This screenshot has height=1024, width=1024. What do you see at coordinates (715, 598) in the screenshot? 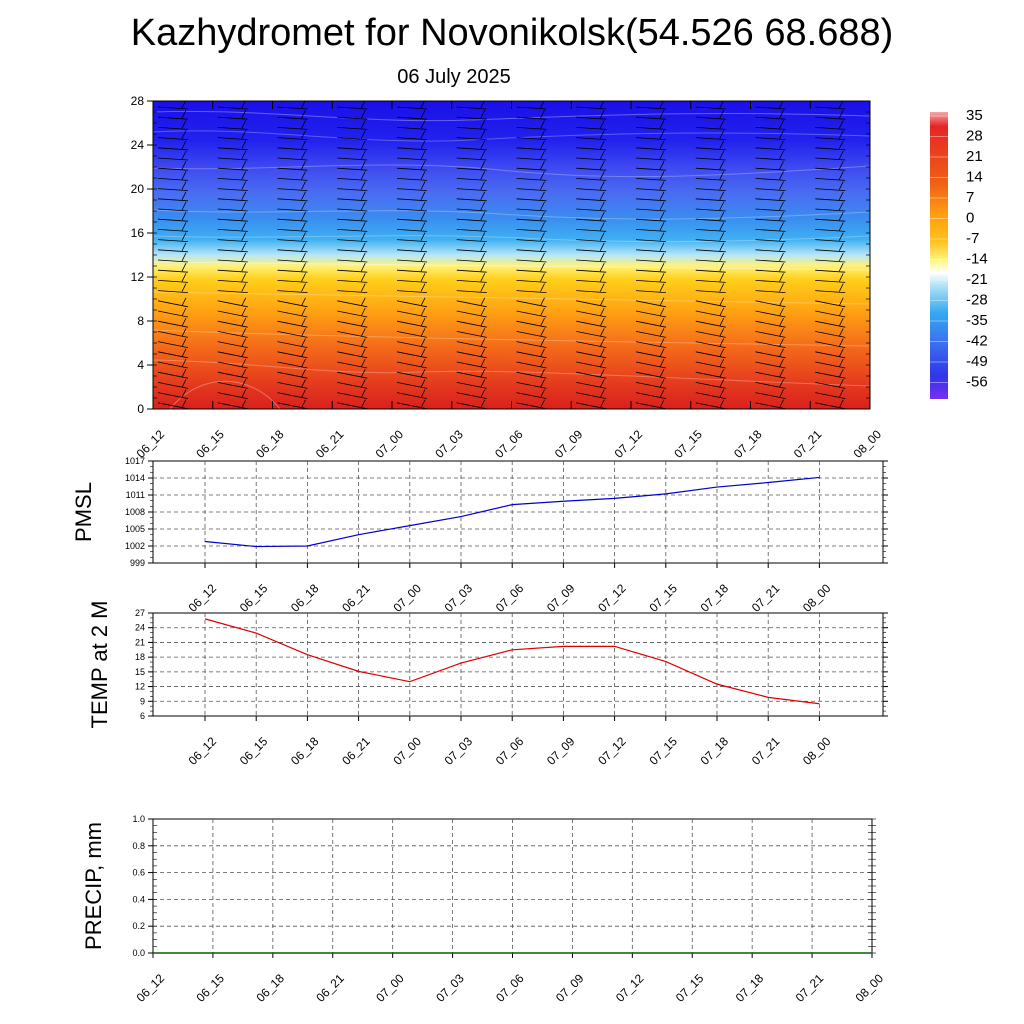
I see `x-tick-label: 07_18` at bounding box center [715, 598].